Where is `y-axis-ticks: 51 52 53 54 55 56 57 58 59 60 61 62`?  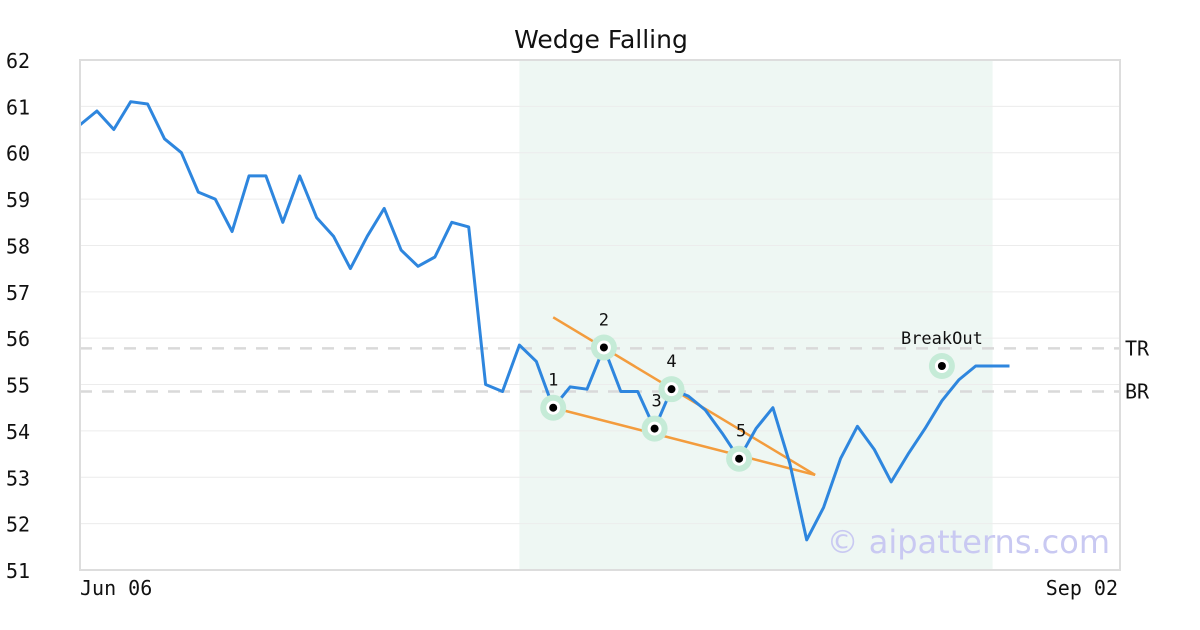 y-axis-ticks: 51 52 53 54 55 56 57 58 59 60 61 62 is located at coordinates (18, 316).